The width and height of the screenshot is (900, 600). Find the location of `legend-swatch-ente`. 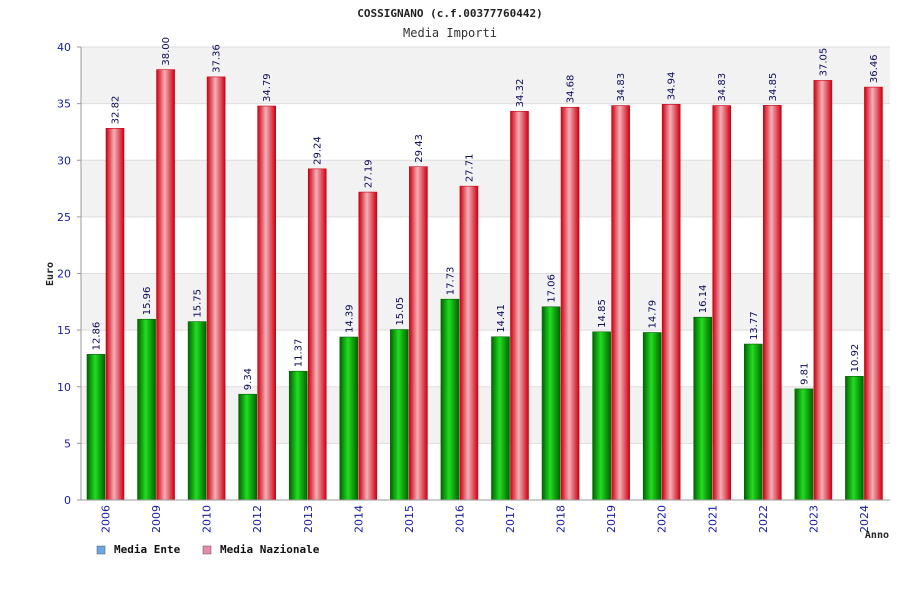

legend-swatch-ente is located at coordinates (101, 550).